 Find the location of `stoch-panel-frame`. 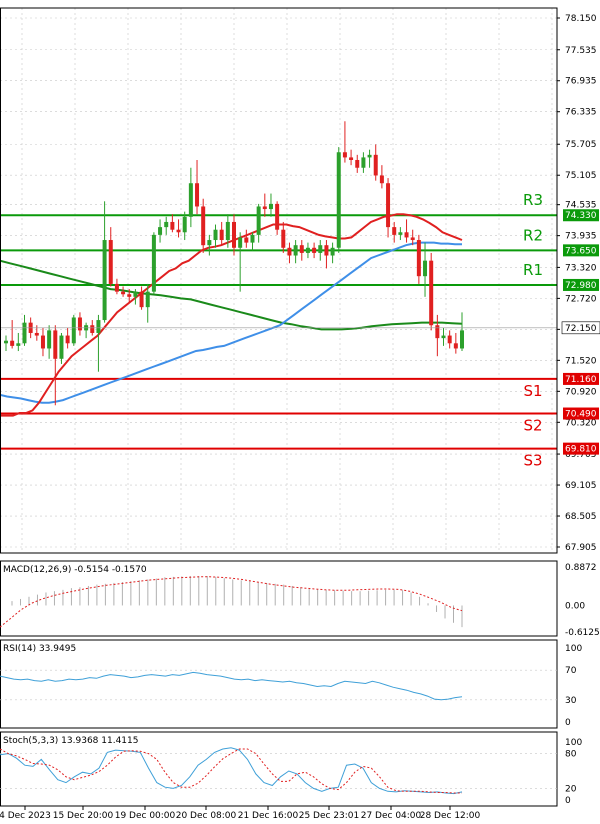

stoch-panel-frame is located at coordinates (279, 769).